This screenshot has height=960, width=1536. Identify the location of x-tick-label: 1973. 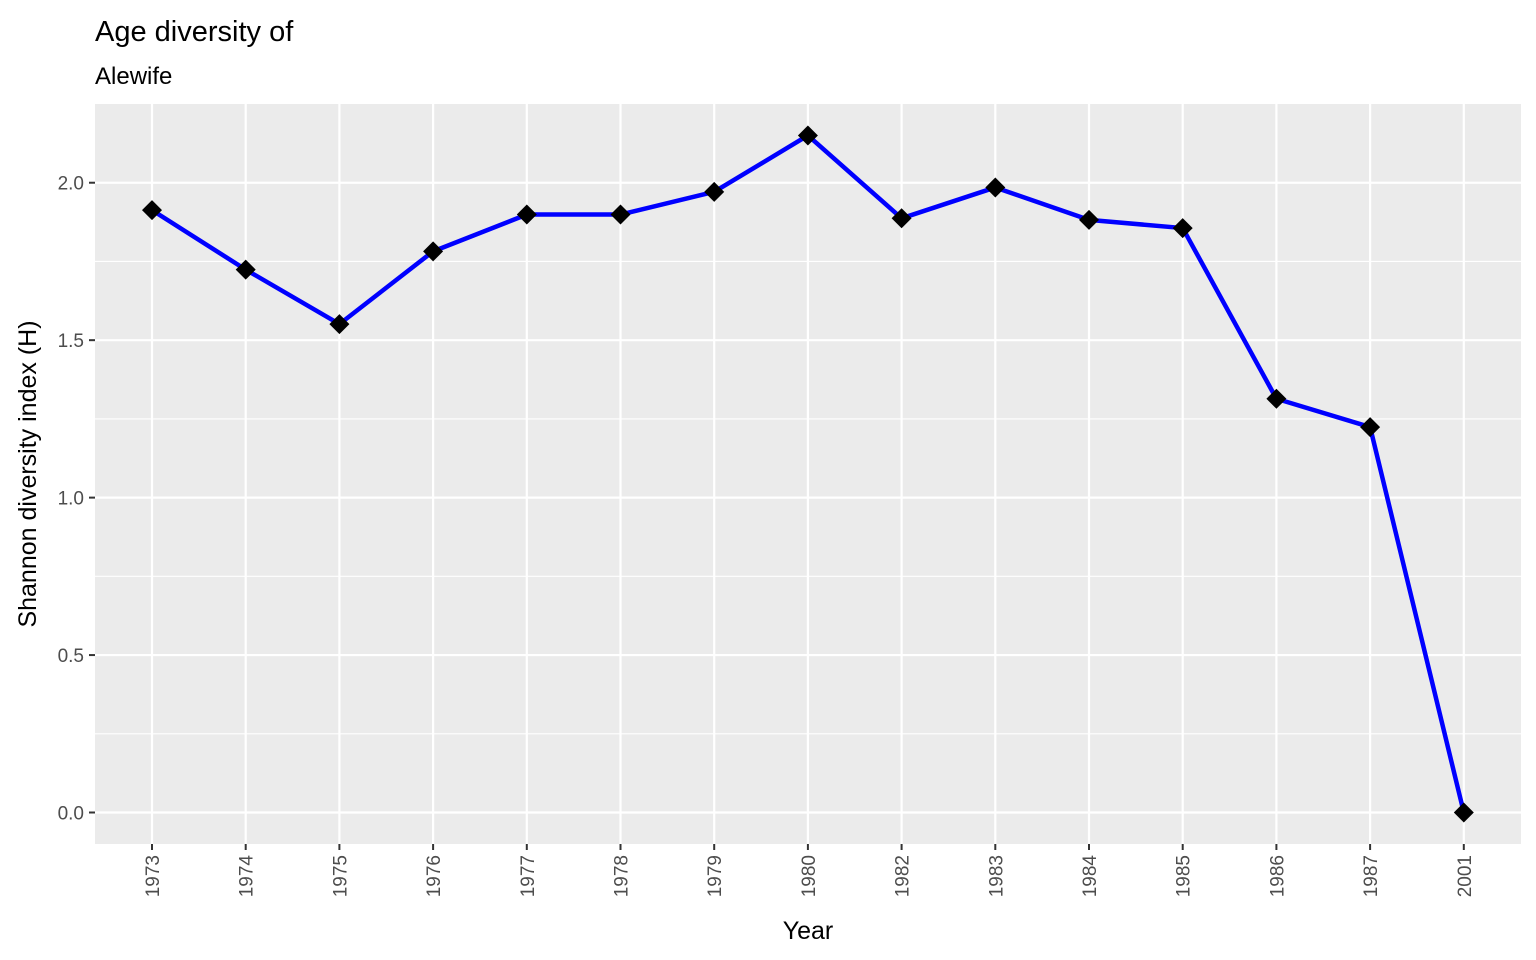
(153, 876).